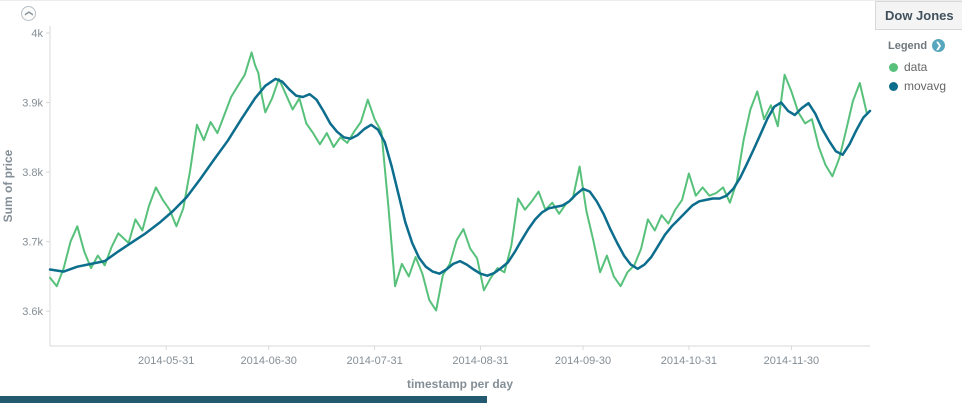 The width and height of the screenshot is (962, 403). Describe the element at coordinates (791, 361) in the screenshot. I see `x-tick-label: 2014-11-30` at that location.